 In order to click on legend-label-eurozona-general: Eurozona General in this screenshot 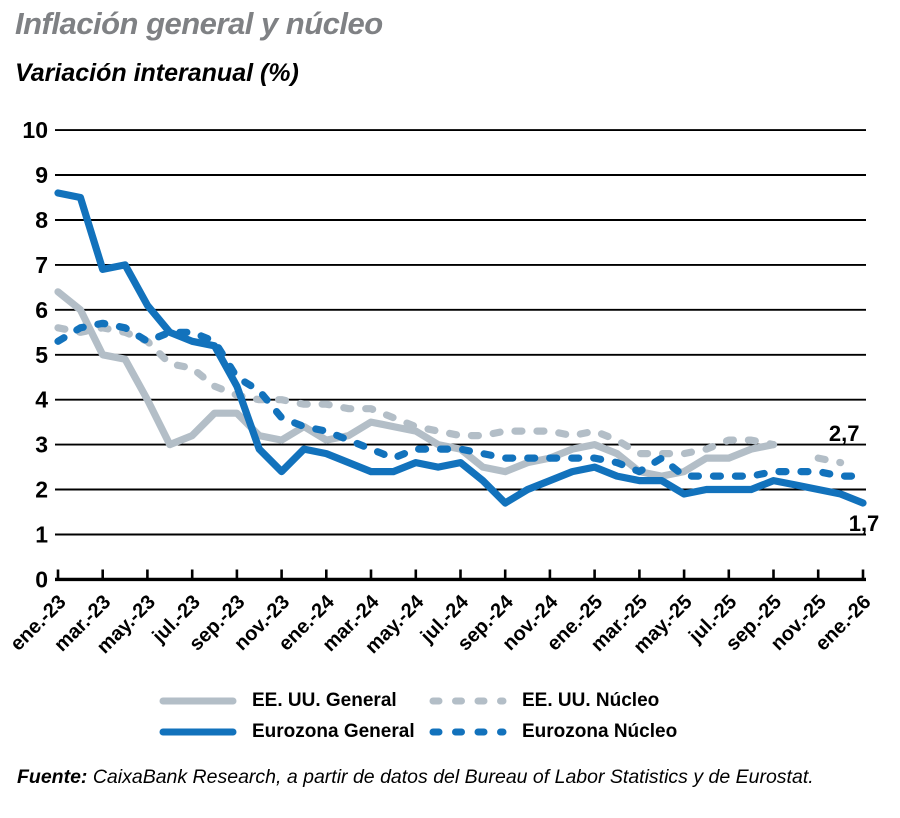, I will do `click(333, 731)`.